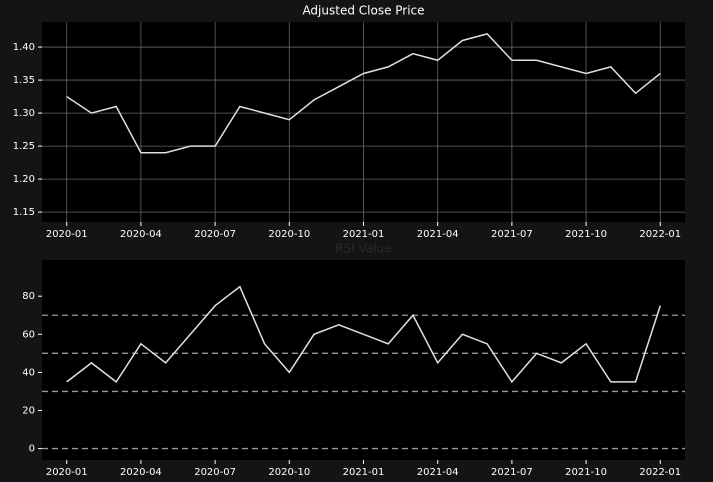  What do you see at coordinates (363, 249) in the screenshot?
I see `chart-title: RSI Value` at bounding box center [363, 249].